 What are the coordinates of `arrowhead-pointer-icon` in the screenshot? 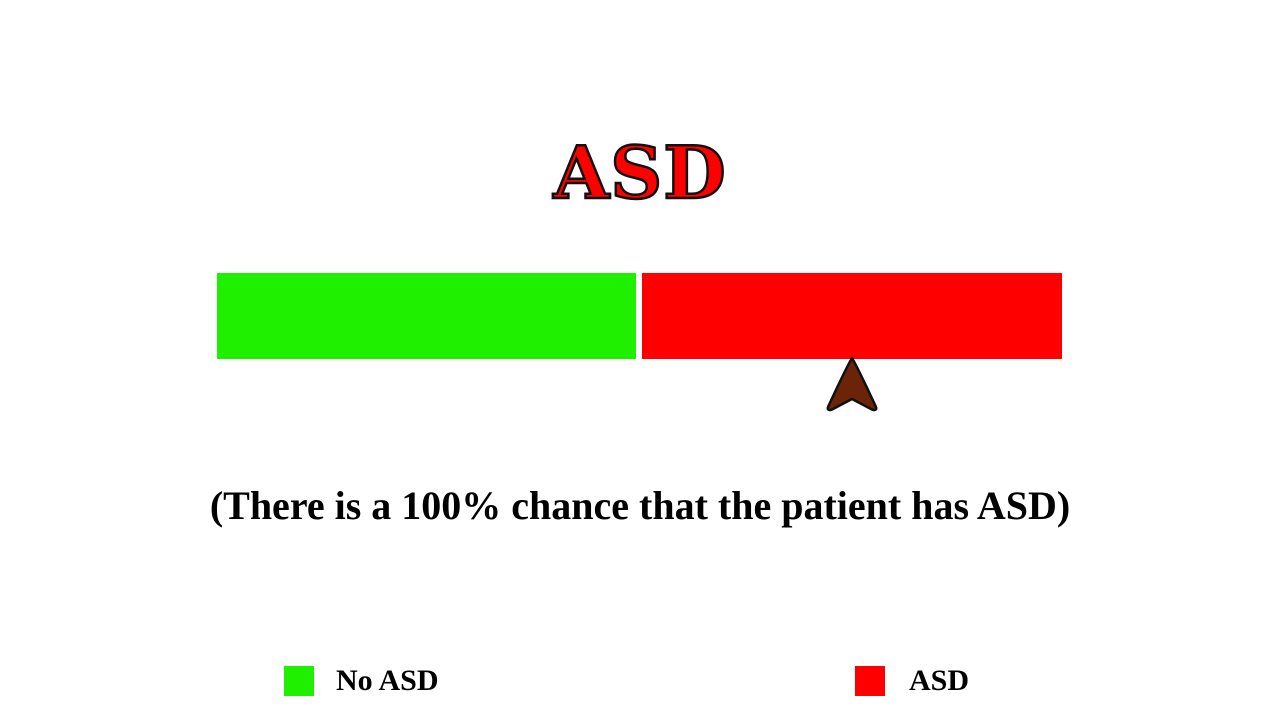 It's located at (852, 384).